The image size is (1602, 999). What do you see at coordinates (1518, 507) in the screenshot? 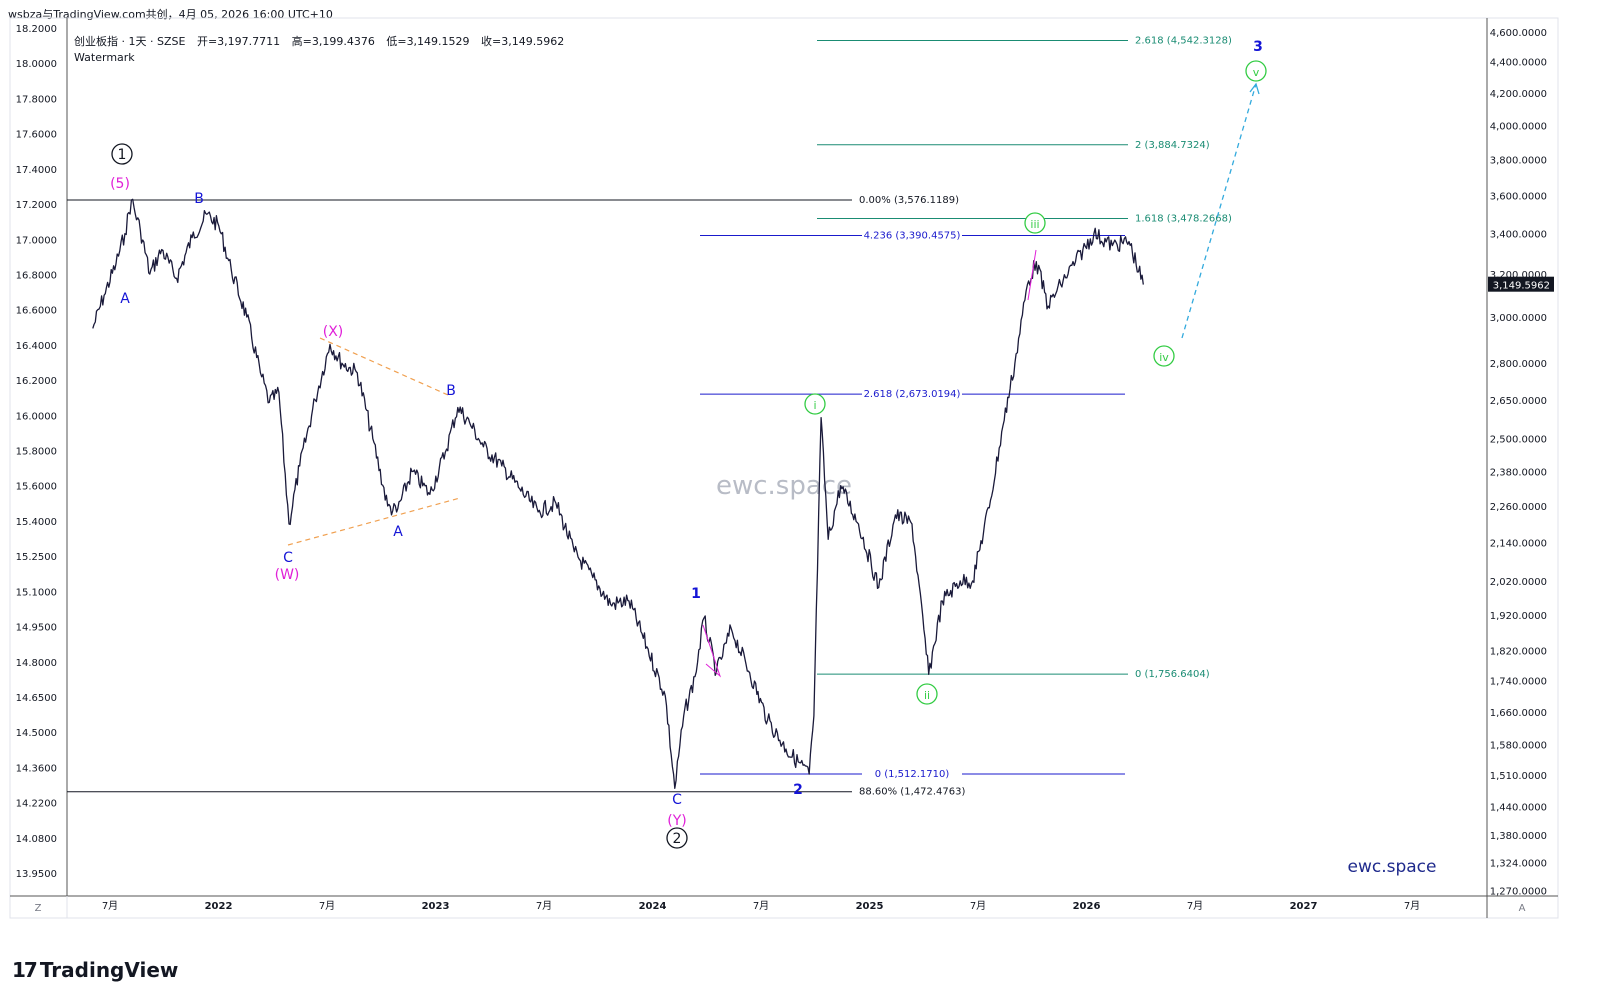
I see `right-axis-tick-13: 2,260.0000` at bounding box center [1518, 507].